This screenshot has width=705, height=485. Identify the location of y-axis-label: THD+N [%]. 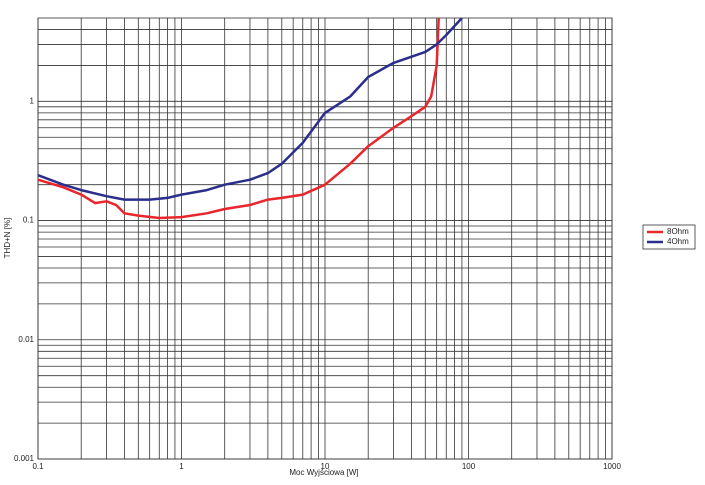
(7, 238).